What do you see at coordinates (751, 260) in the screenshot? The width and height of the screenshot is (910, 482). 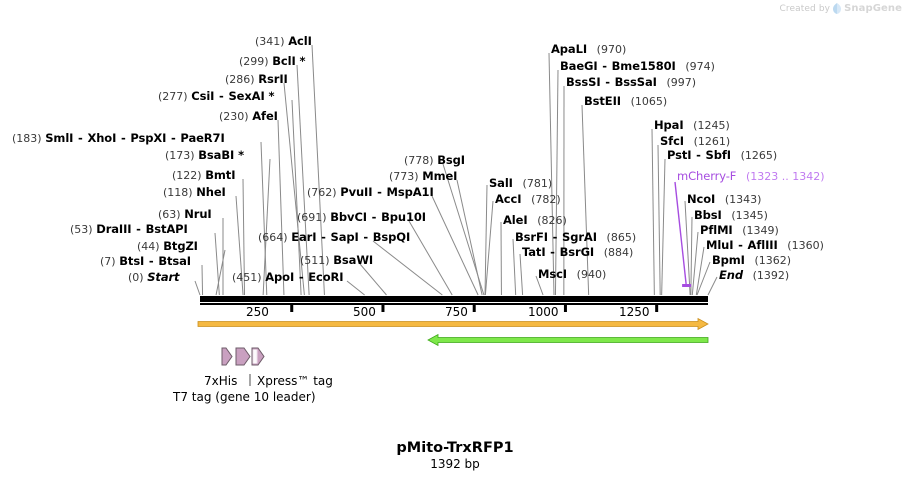 I see `site-label-bpmi: BpmI (1362)` at bounding box center [751, 260].